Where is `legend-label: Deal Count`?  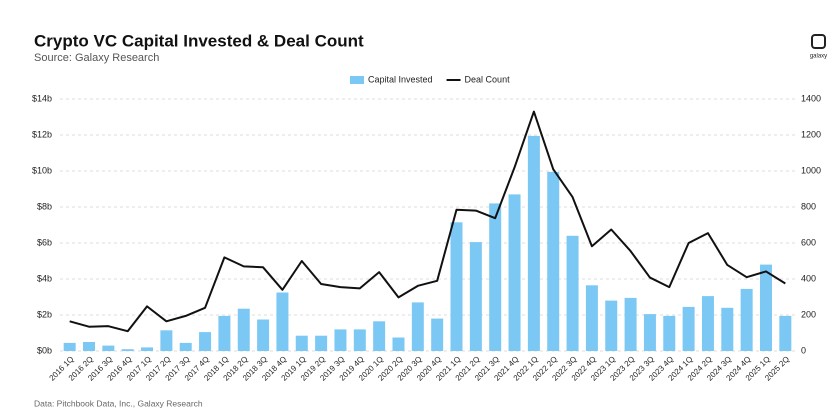 legend-label: Deal Count is located at coordinates (488, 79).